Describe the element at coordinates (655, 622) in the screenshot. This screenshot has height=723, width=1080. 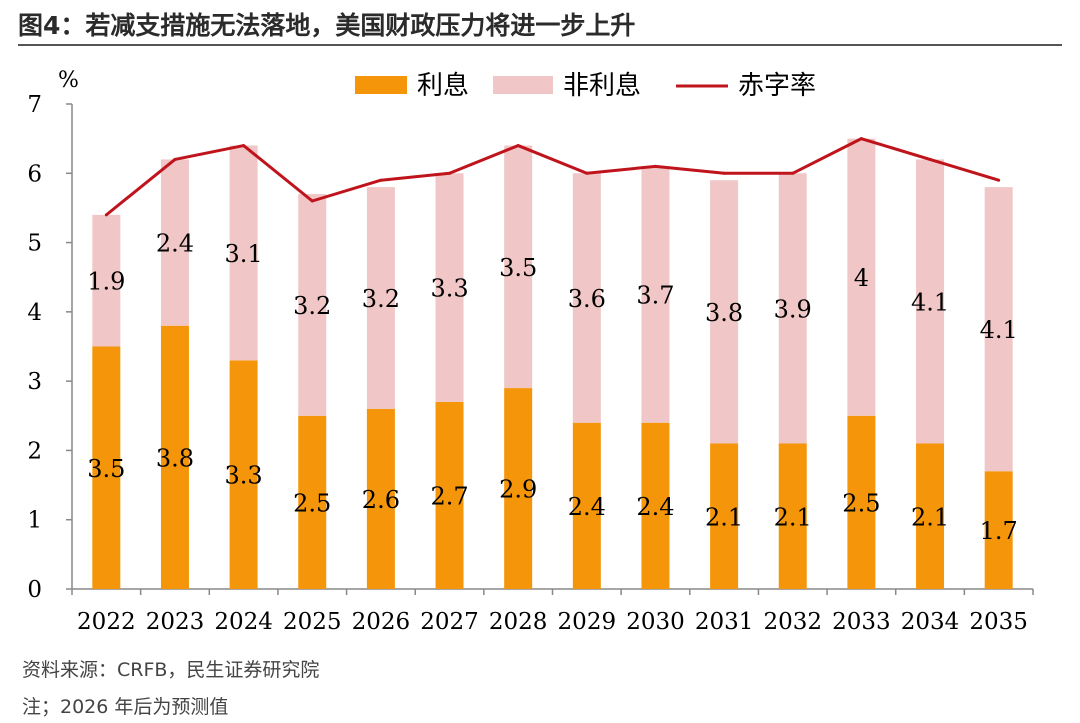
I see `x-tick-label: 2030` at that location.